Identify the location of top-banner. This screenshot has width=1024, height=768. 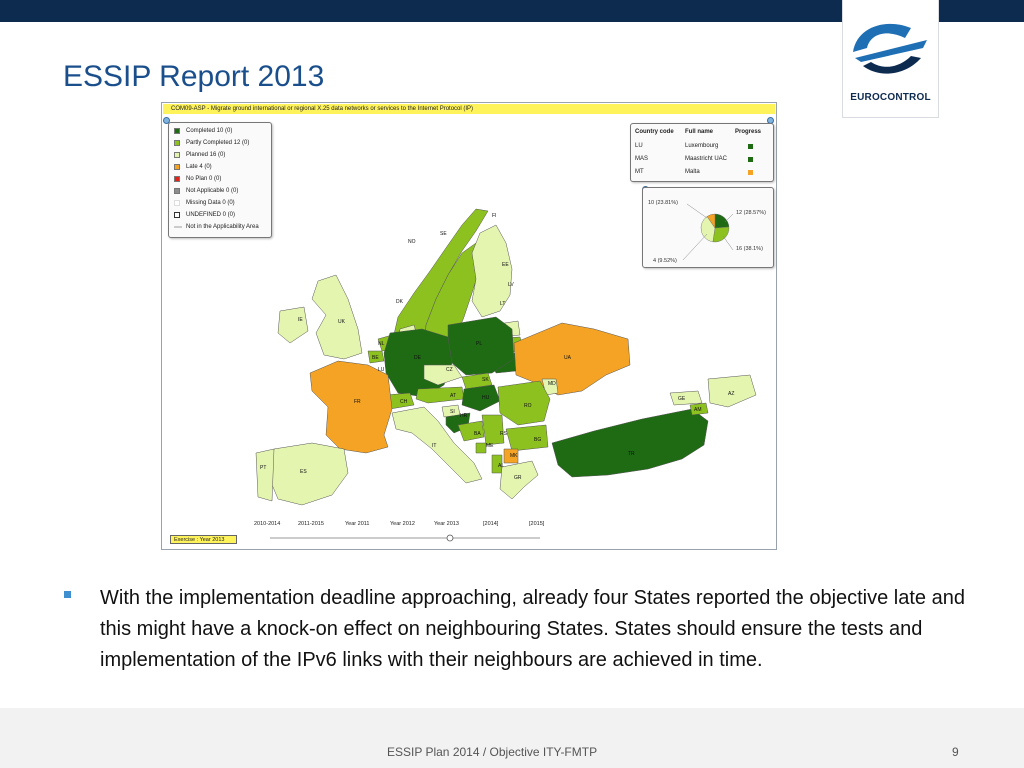
(512, 11).